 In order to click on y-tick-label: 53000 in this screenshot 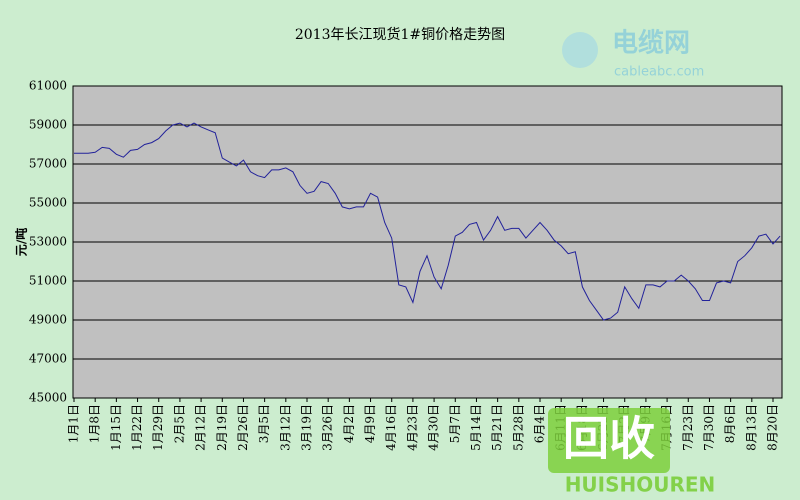, I will do `click(48, 242)`.